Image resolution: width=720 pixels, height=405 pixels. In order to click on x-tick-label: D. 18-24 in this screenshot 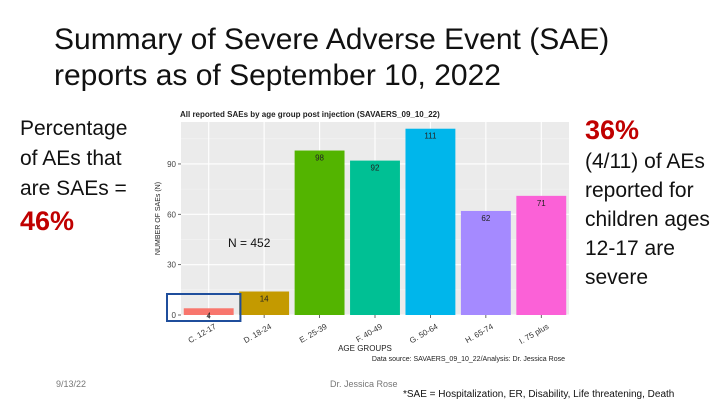, I will do `click(258, 333)`.